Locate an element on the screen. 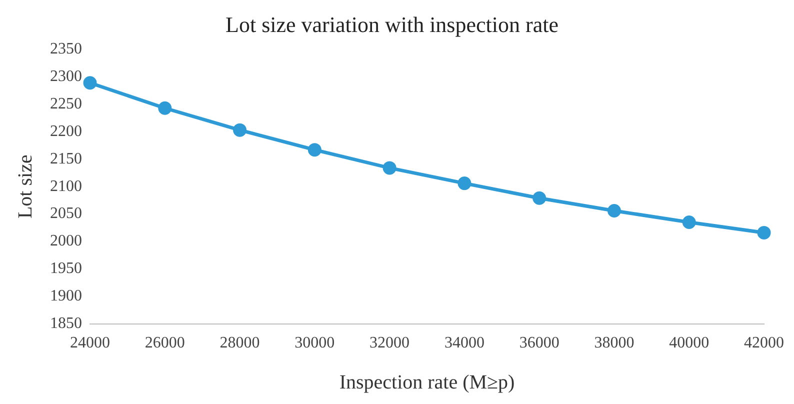 Image resolution: width=794 pixels, height=404 pixels. x-tick-label: 34000 is located at coordinates (464, 343).